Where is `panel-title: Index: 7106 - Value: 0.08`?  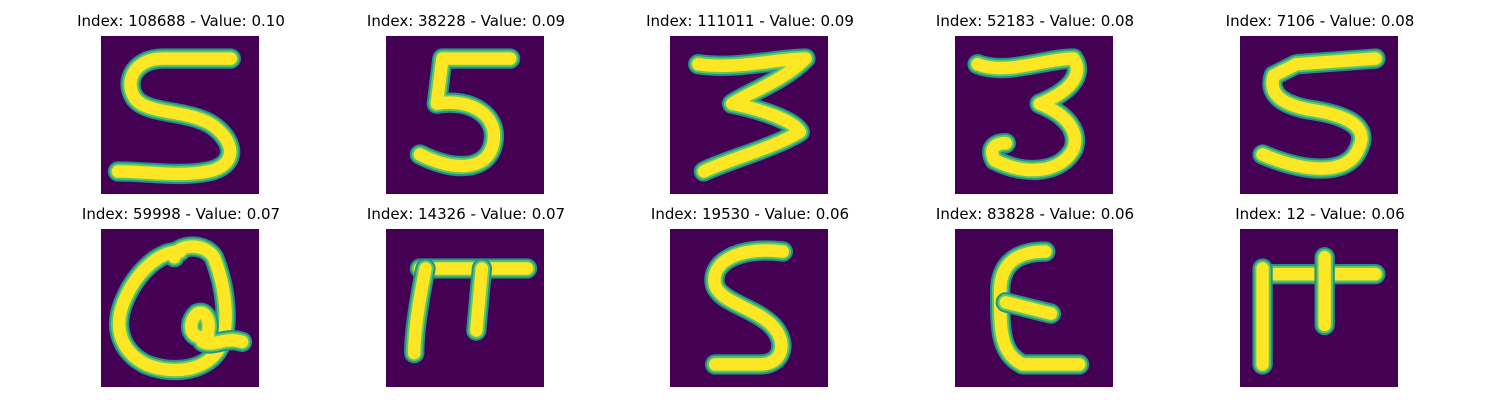 panel-title: Index: 7106 - Value: 0.08 is located at coordinates (1320, 21).